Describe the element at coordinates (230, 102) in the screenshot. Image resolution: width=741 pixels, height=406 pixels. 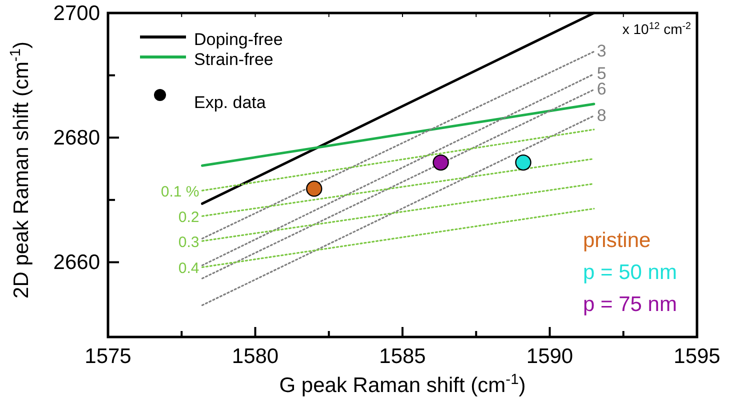
I see `annotation: Exp. data` at that location.